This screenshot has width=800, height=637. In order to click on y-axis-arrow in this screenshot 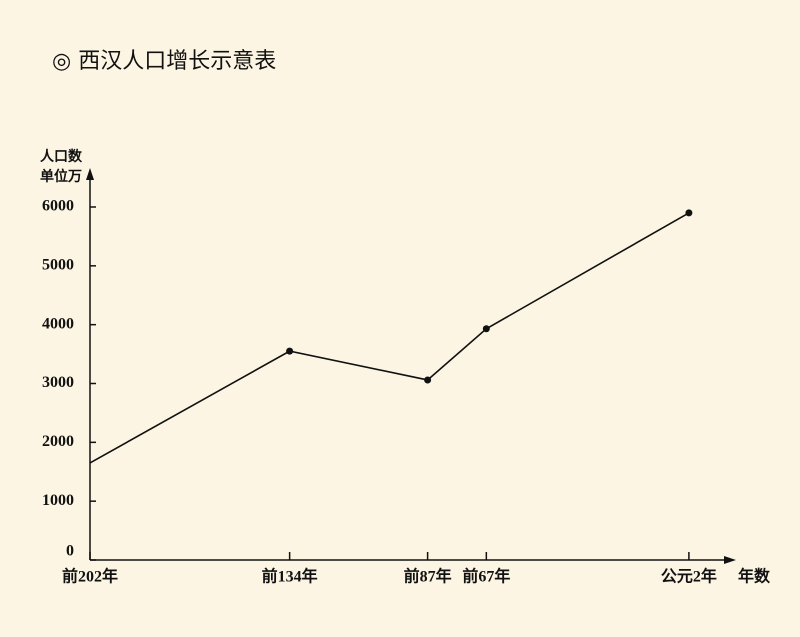, I will do `click(90, 174)`.